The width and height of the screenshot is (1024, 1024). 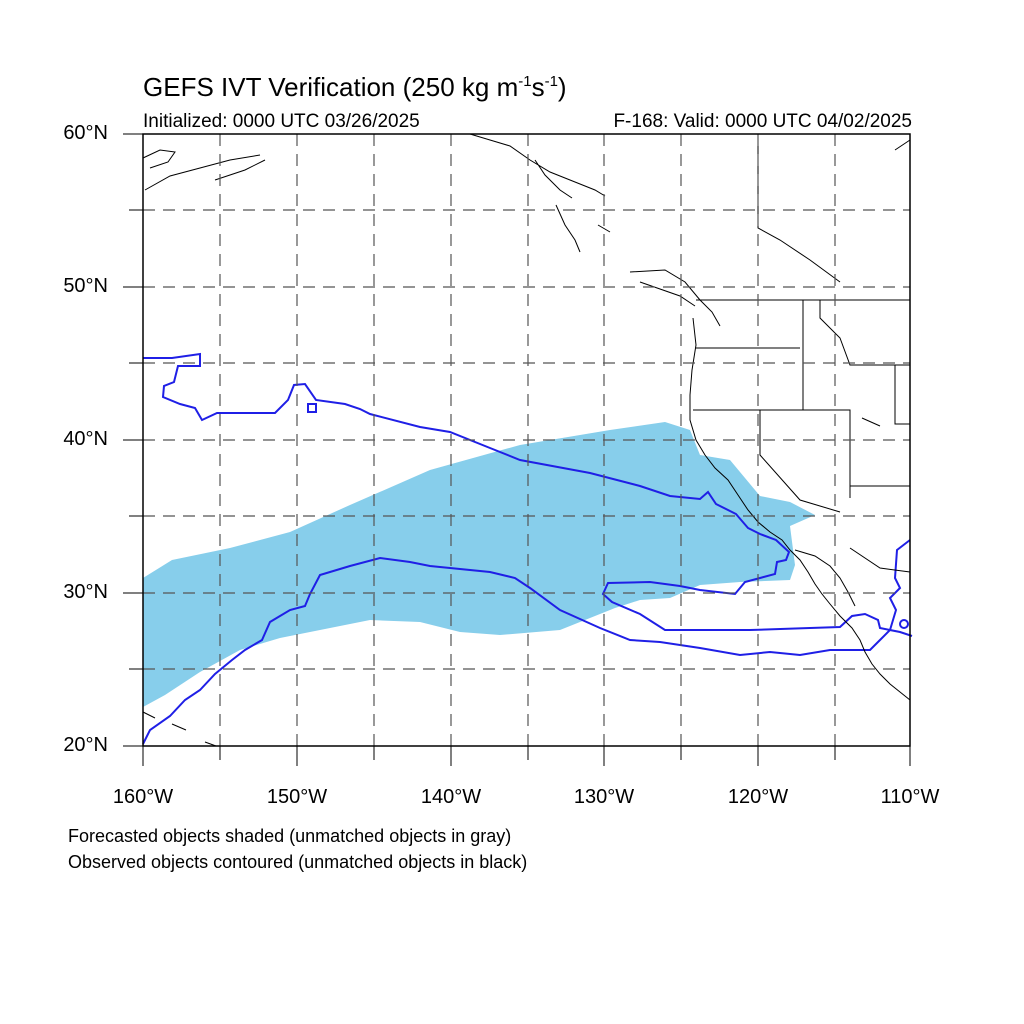 I want to click on lon-label-140w: 140°W, so click(x=451, y=797).